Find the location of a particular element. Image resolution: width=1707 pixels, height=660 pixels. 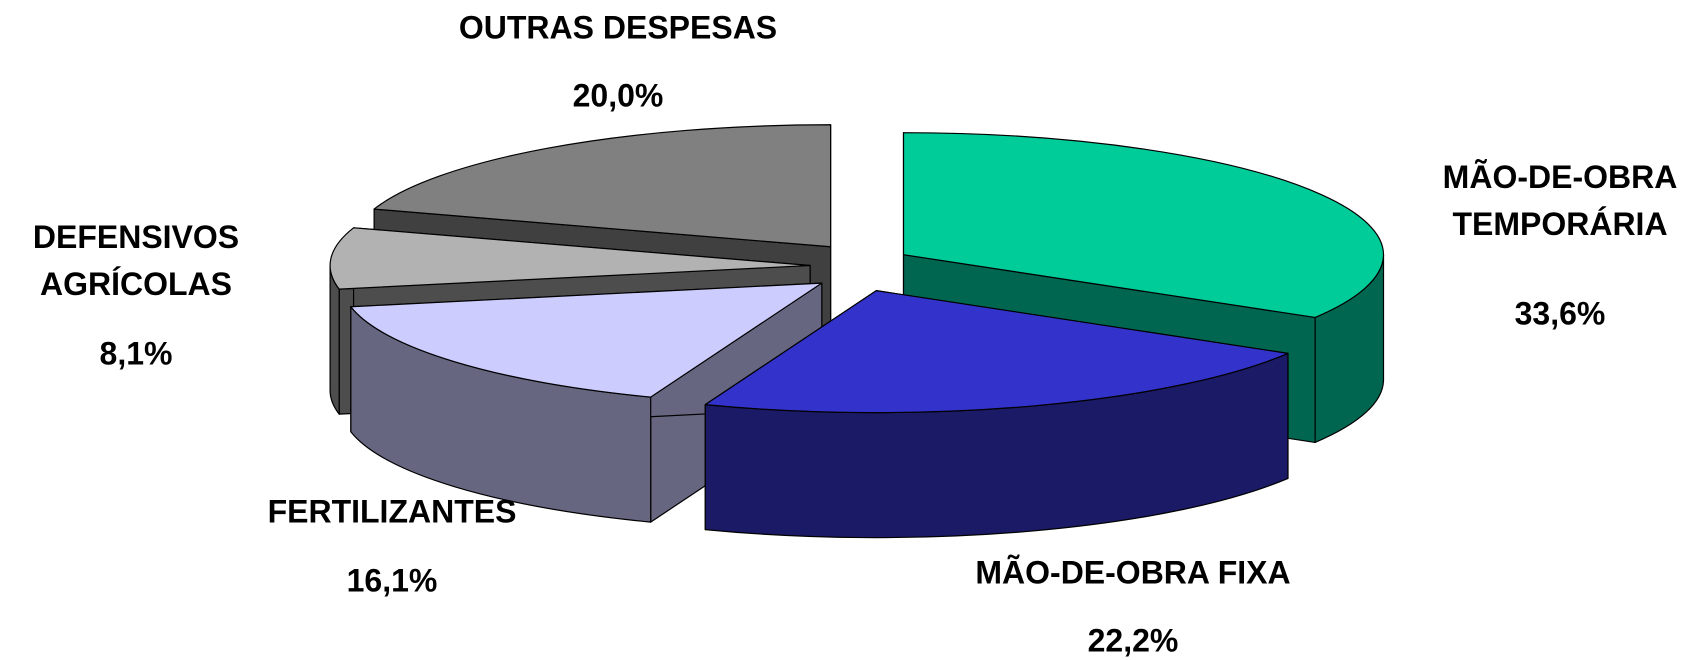

slice-value-label: 33,6% is located at coordinates (1560, 313).